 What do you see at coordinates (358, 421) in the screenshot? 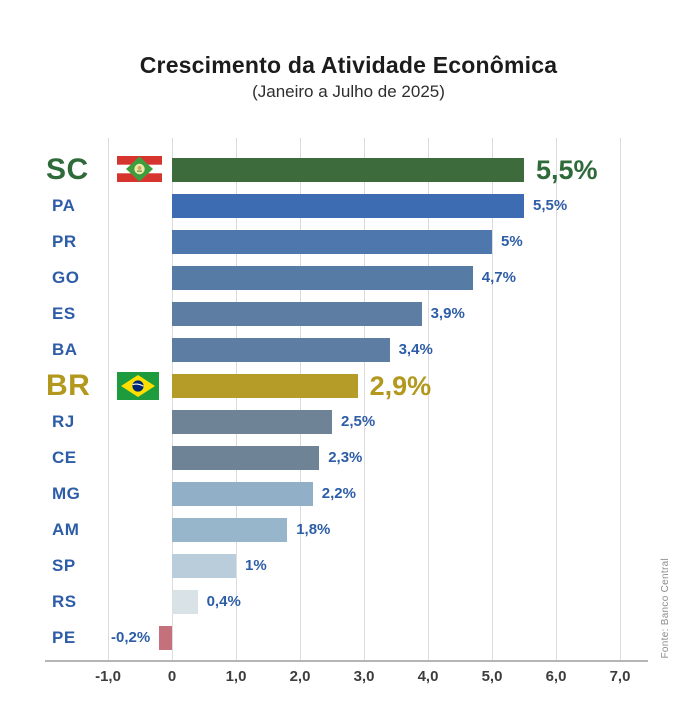
I see `value-label-rj: 2,5%` at bounding box center [358, 421].